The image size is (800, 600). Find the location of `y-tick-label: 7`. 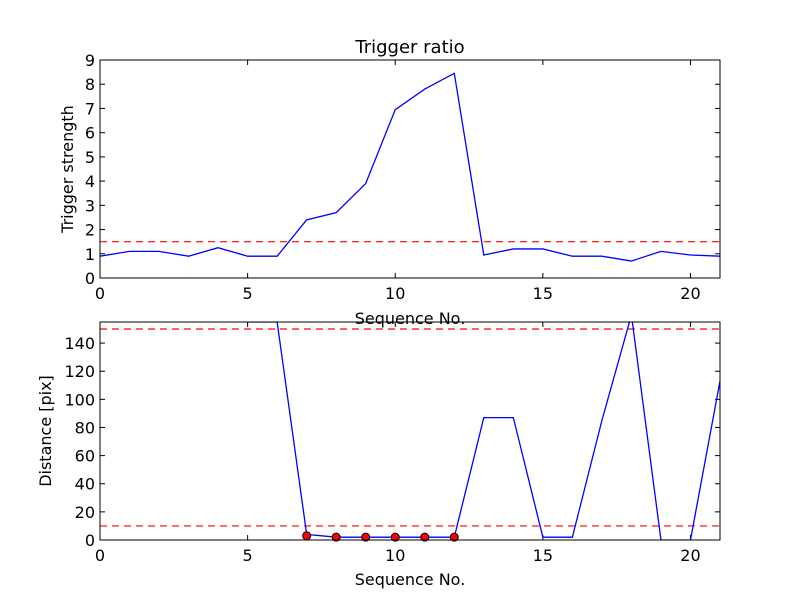

y-tick-label: 7 is located at coordinates (90, 108).